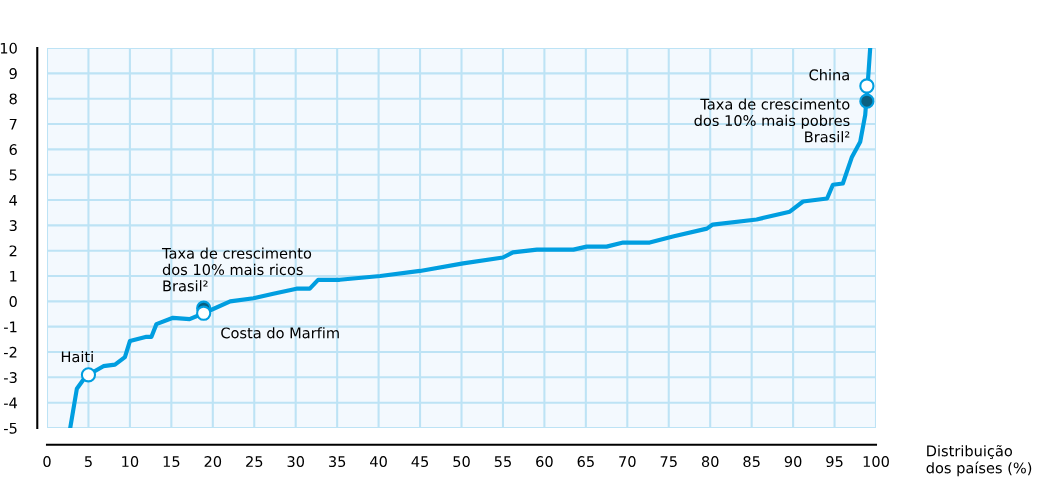  Describe the element at coordinates (13, 251) in the screenshot. I see `y-tick-label: 2` at that location.